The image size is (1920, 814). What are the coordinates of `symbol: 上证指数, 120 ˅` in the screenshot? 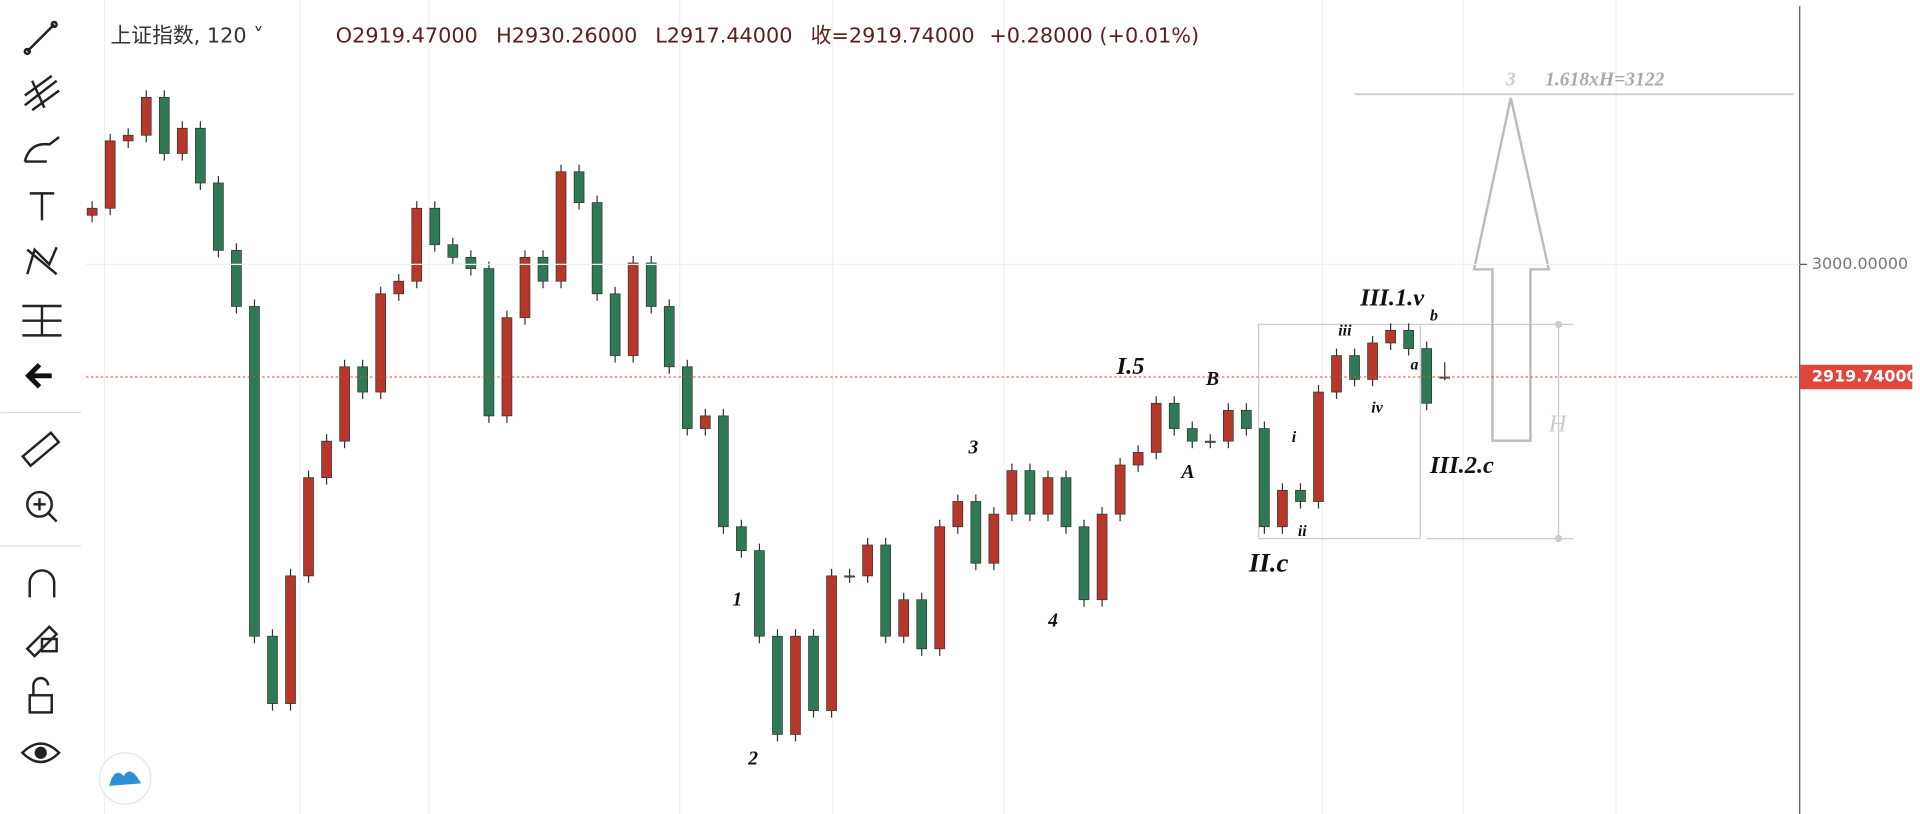 It's located at (187, 36).